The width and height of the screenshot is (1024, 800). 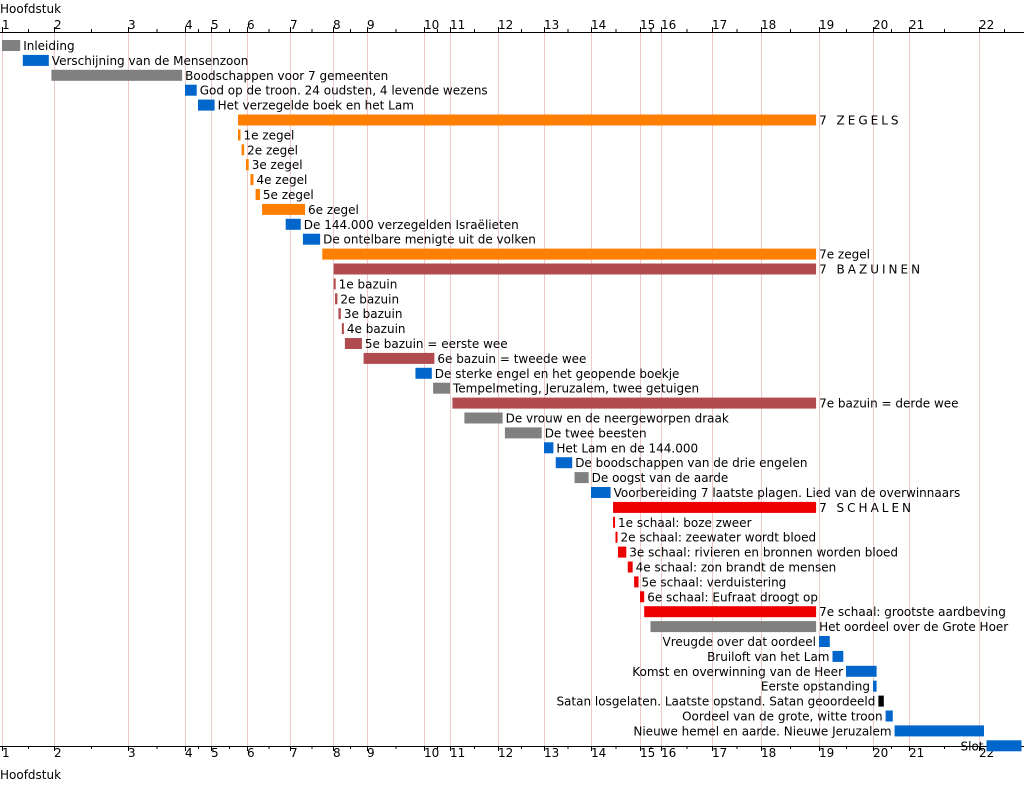 I want to click on bar-label-43: Komst en overwinning van de Heer, so click(x=737, y=672).